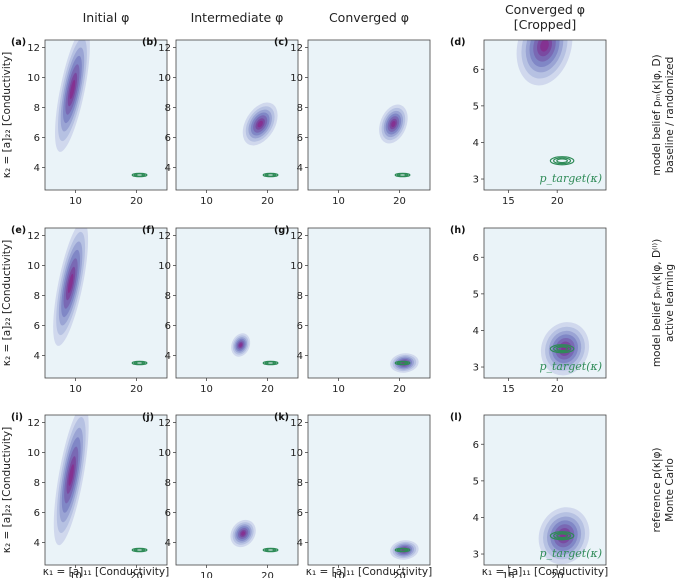 The height and width of the screenshot is (578, 685). Describe the element at coordinates (670, 489) in the screenshot. I see `row-label-line: Monte Carlo` at that location.